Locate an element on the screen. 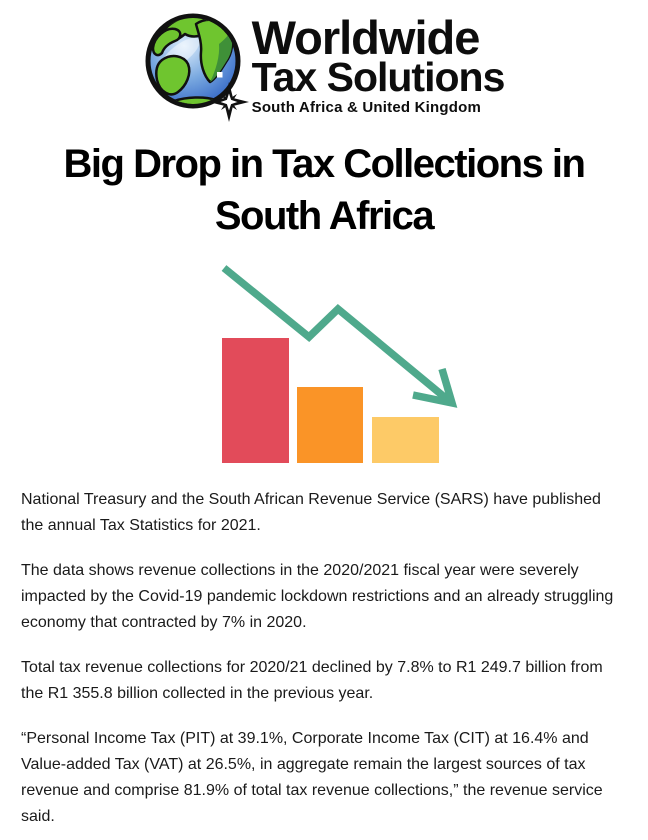 The width and height of the screenshot is (648, 840). brand-name-line1: Worldwide is located at coordinates (366, 37).